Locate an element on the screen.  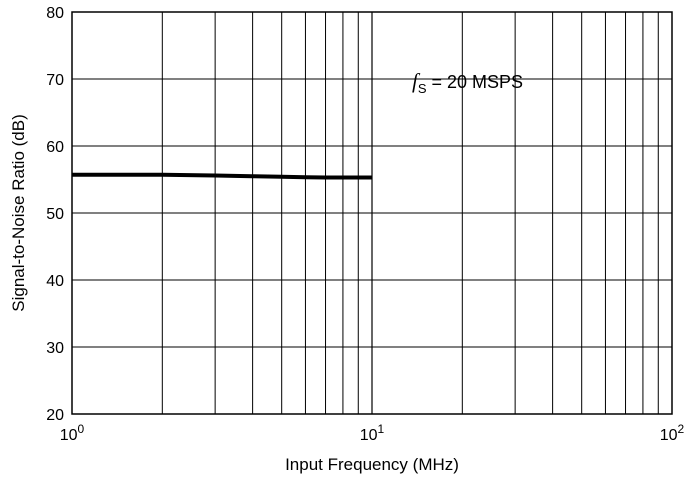
annotation-symbol: f is located at coordinates (416, 81).